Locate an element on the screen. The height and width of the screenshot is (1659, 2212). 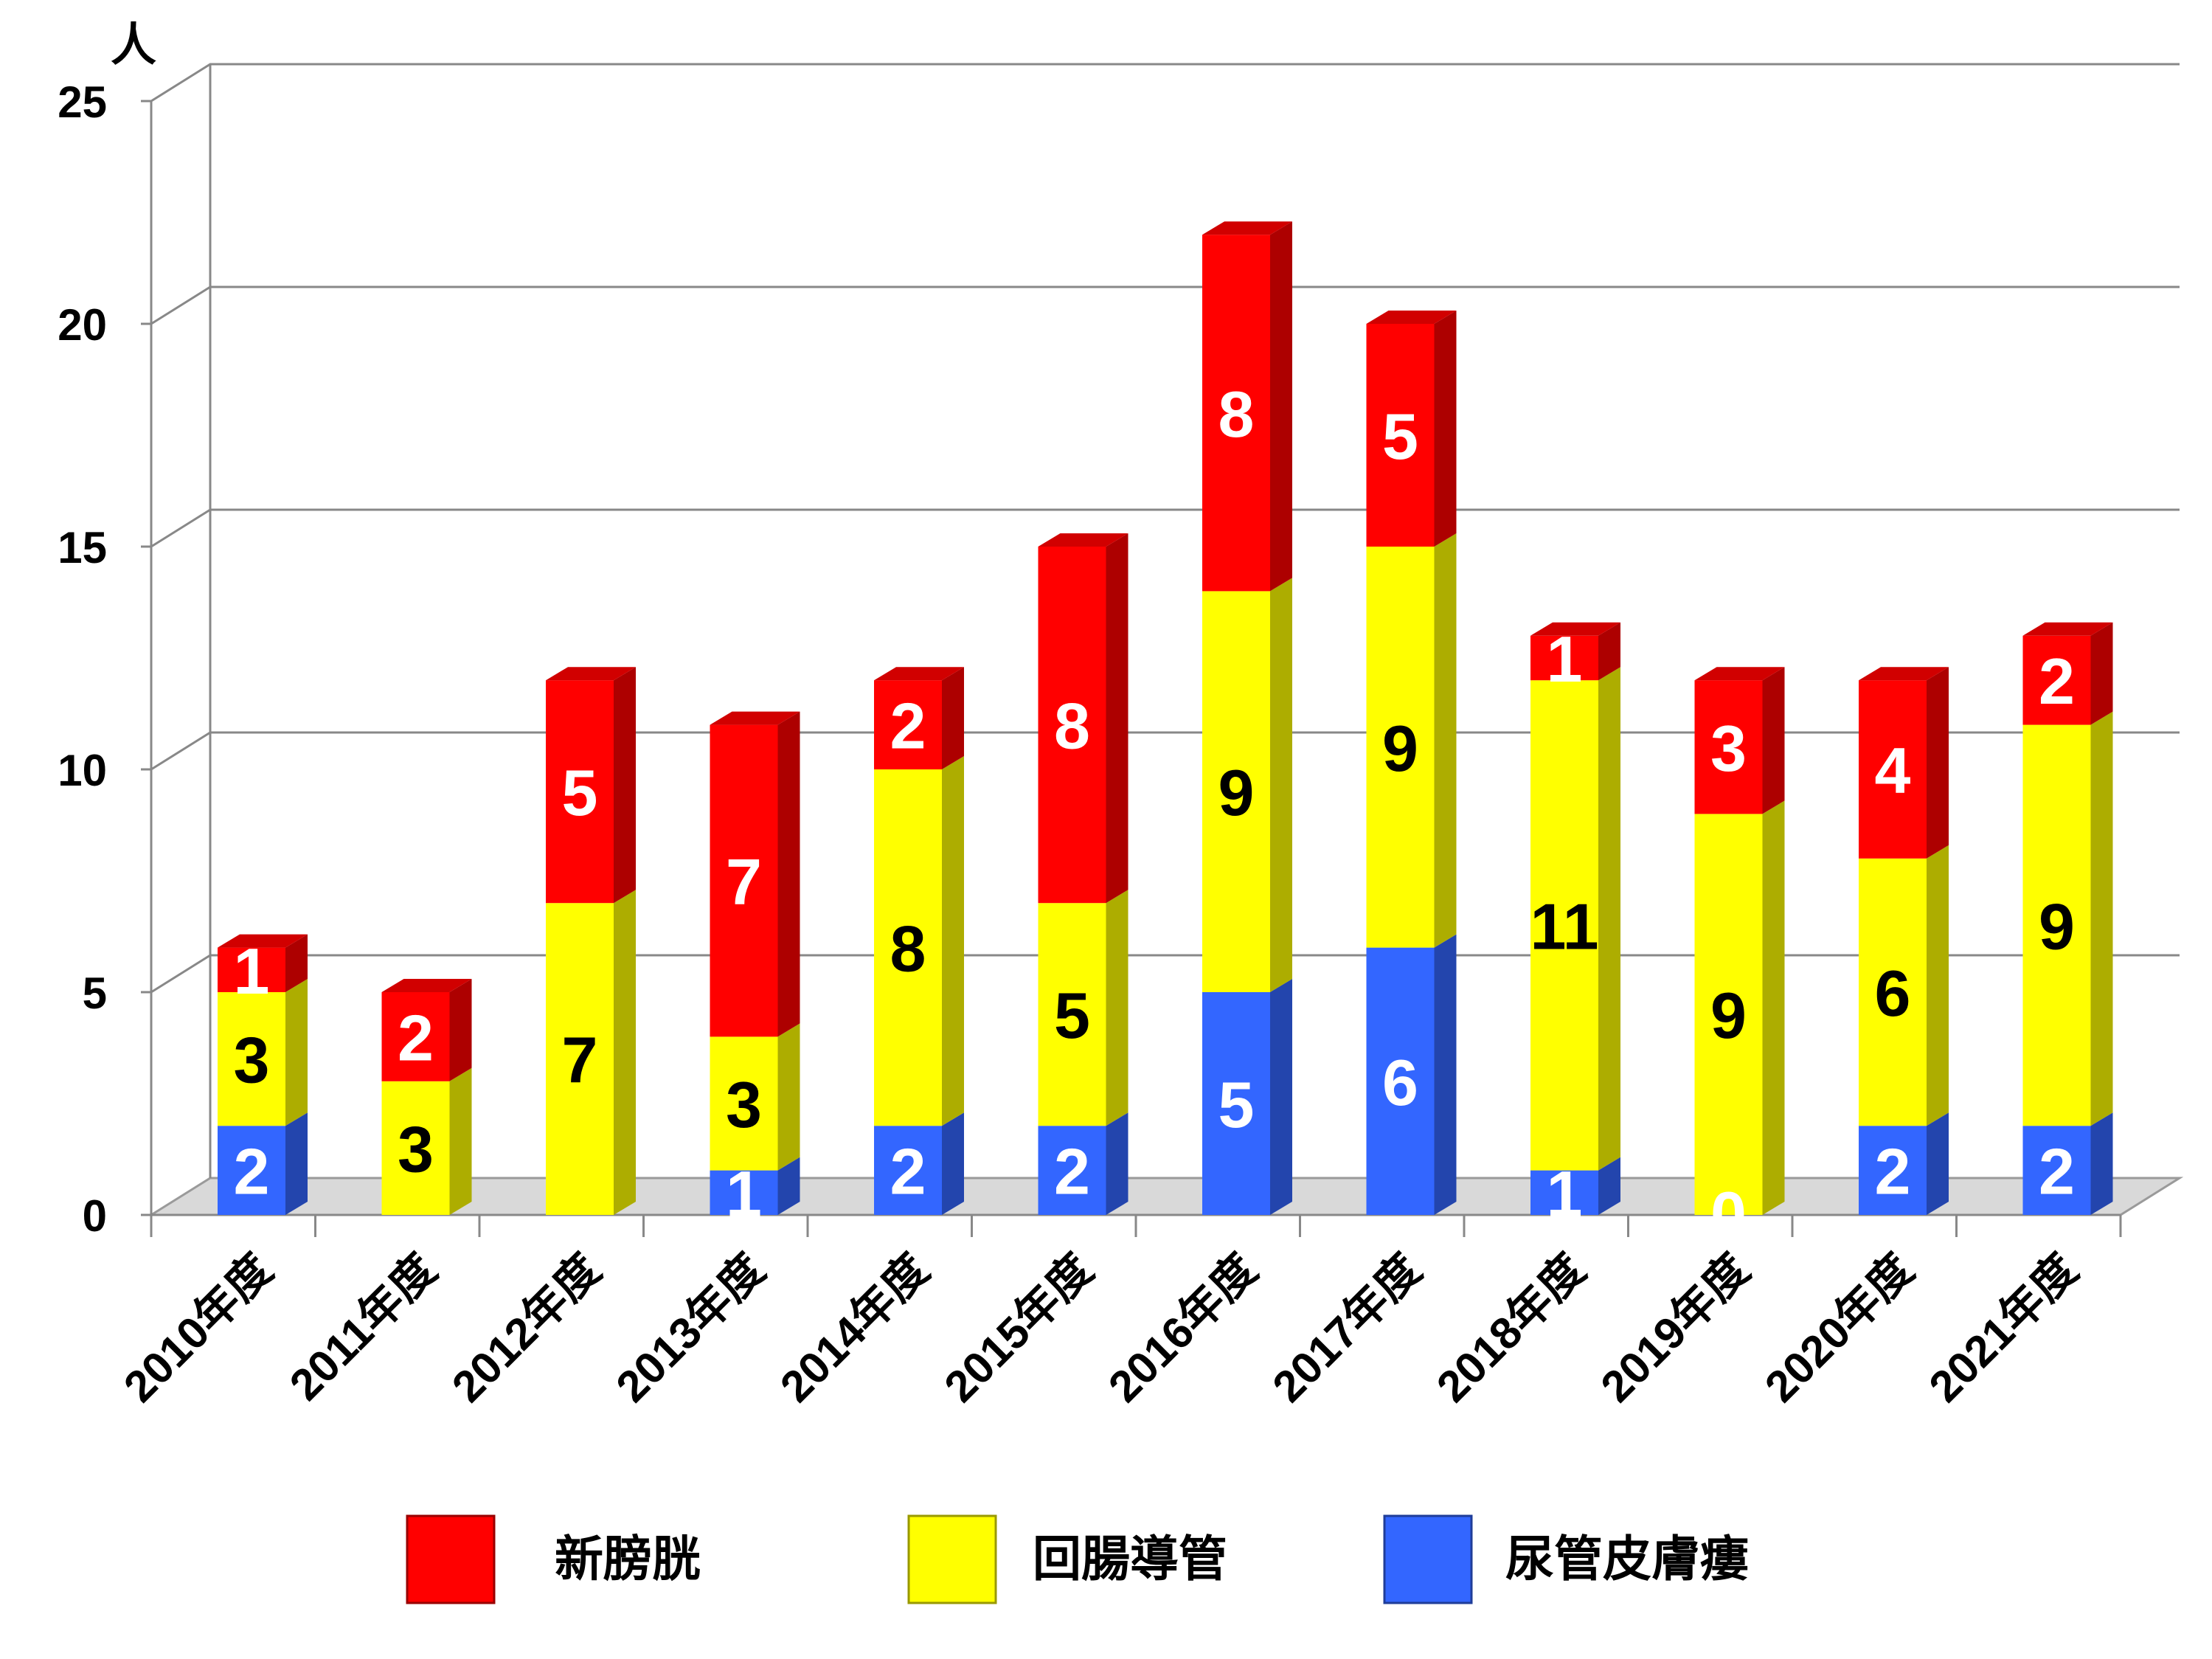
y-tick-label: 5 is located at coordinates (95, 994).